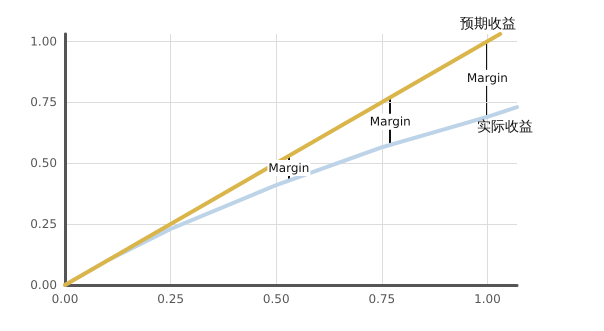 This screenshot has width=604, height=331. I want to click on x-tick-label: 0.75, so click(382, 299).